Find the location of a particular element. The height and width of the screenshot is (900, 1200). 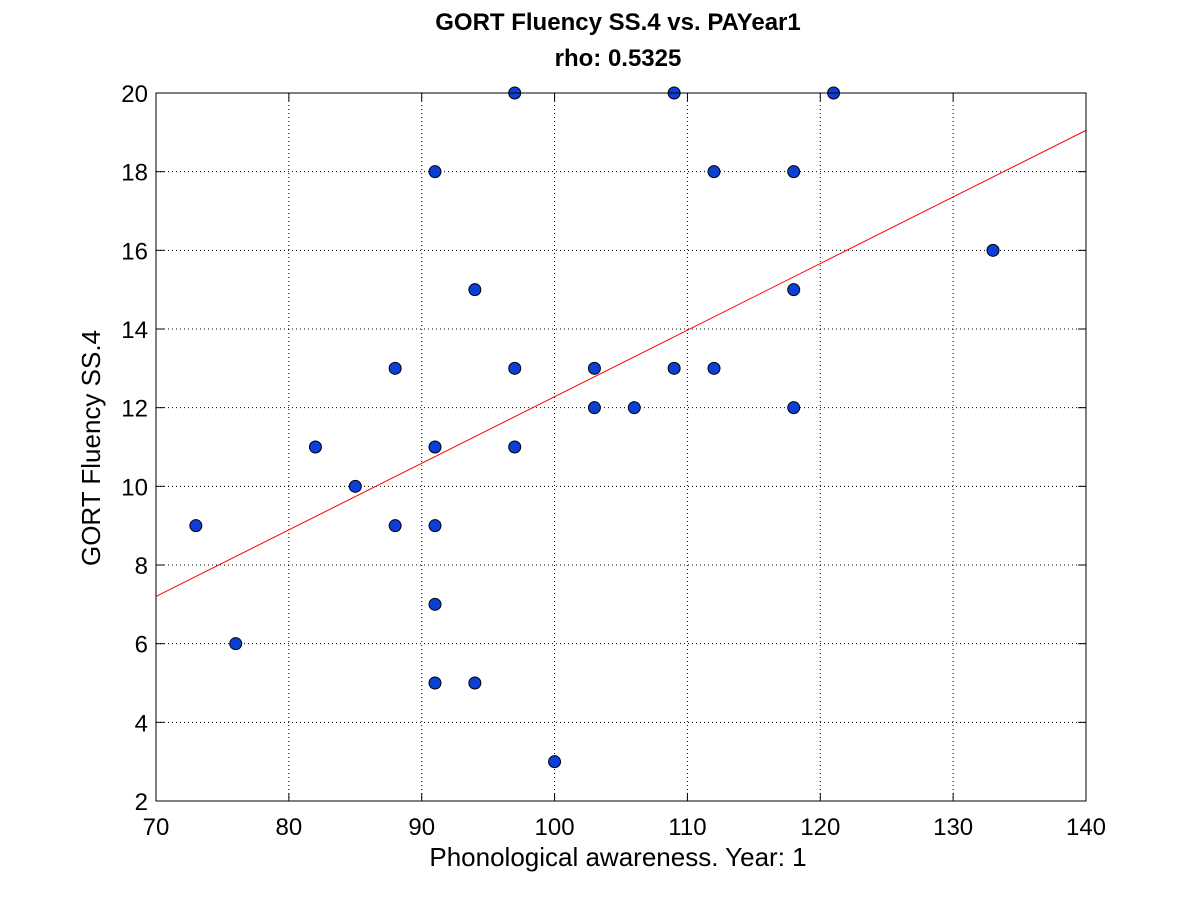

chart-title: GORT Fluency SS.4 vs. PAYear1 is located at coordinates (618, 22).